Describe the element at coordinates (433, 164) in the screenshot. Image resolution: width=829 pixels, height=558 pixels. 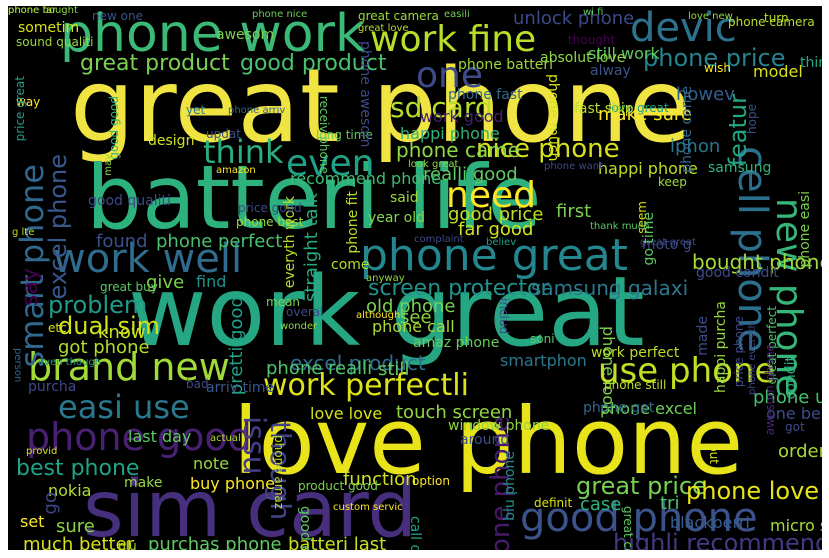
I see `cloud-word: look great` at that location.